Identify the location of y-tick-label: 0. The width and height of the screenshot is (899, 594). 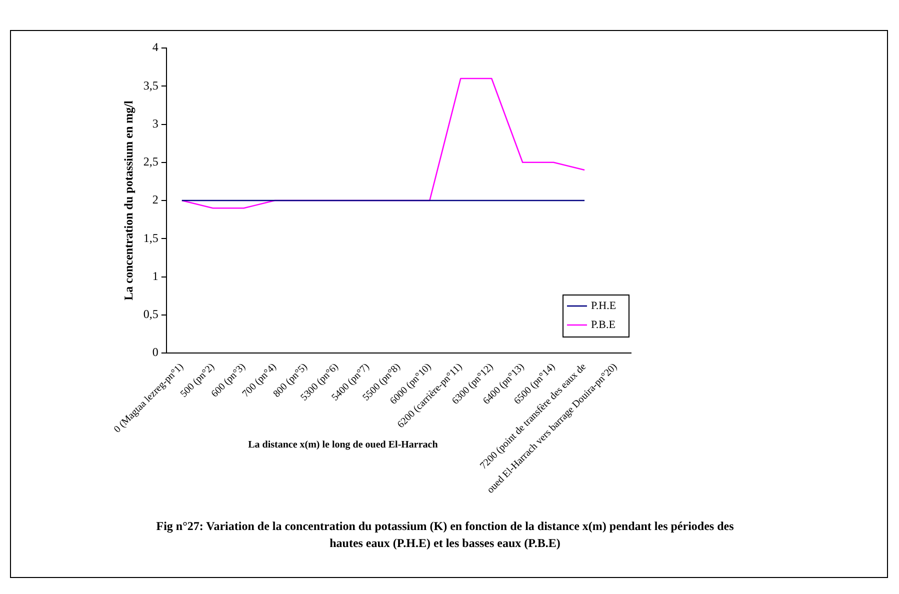
(155, 352).